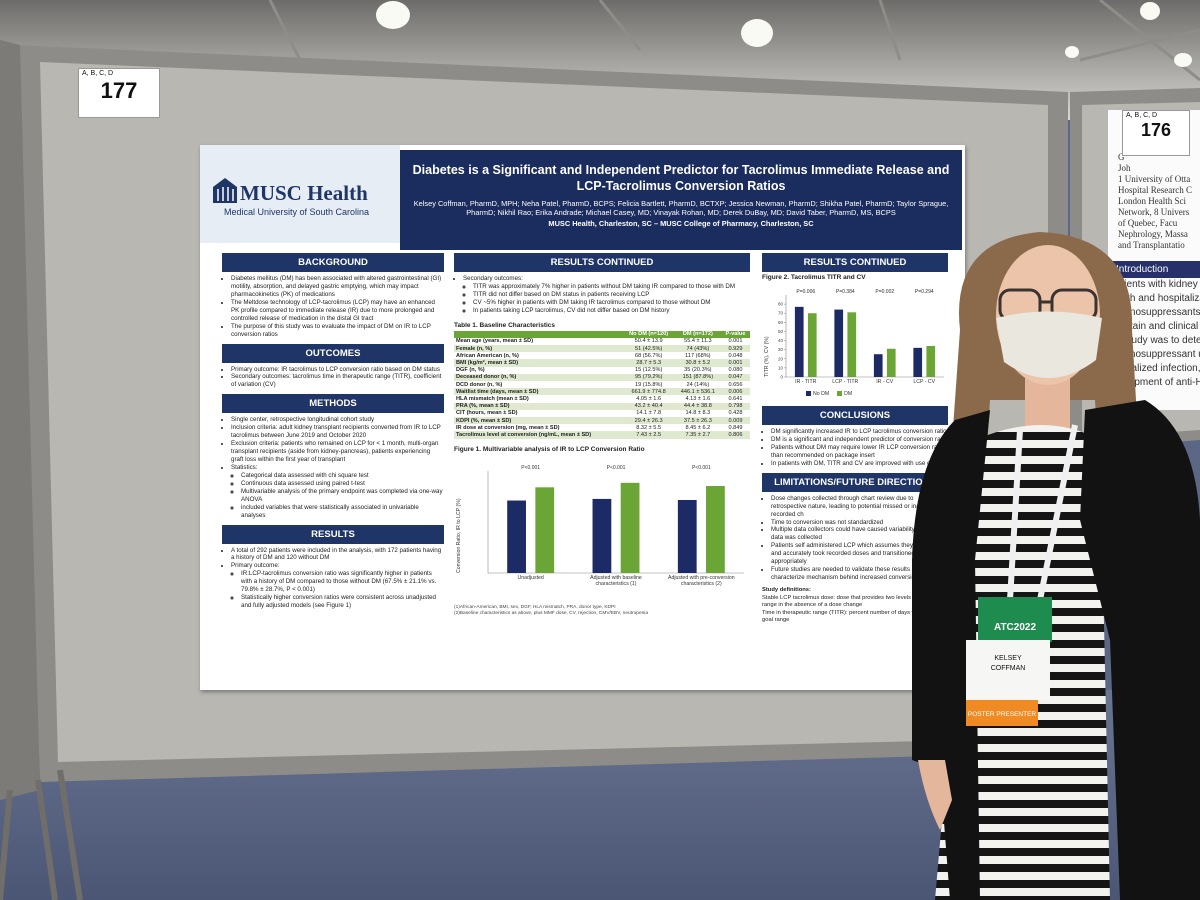 This screenshot has width=1200, height=900. I want to click on neighbor-text: G, so click(1121, 157).